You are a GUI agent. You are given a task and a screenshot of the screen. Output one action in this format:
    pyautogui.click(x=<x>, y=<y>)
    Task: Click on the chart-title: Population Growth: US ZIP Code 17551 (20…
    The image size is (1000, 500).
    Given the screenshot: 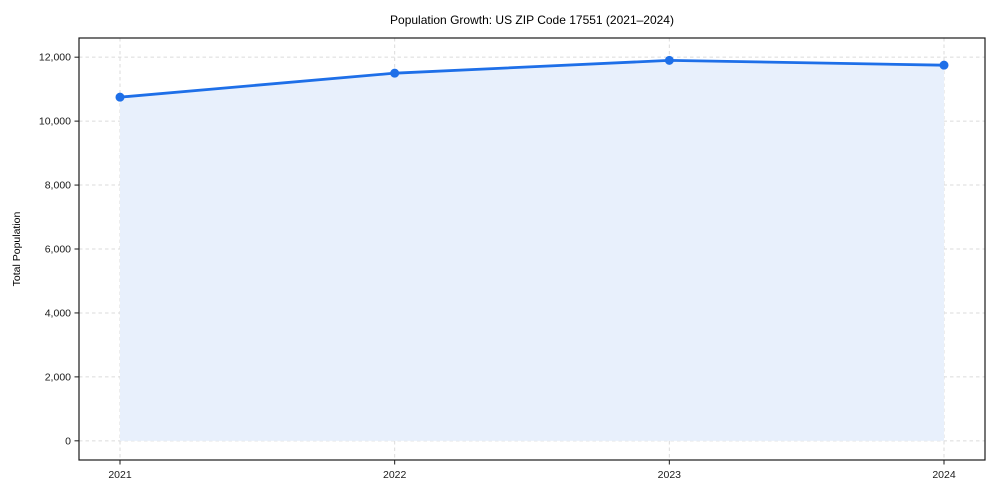 What is the action you would take?
    pyautogui.click(x=532, y=20)
    